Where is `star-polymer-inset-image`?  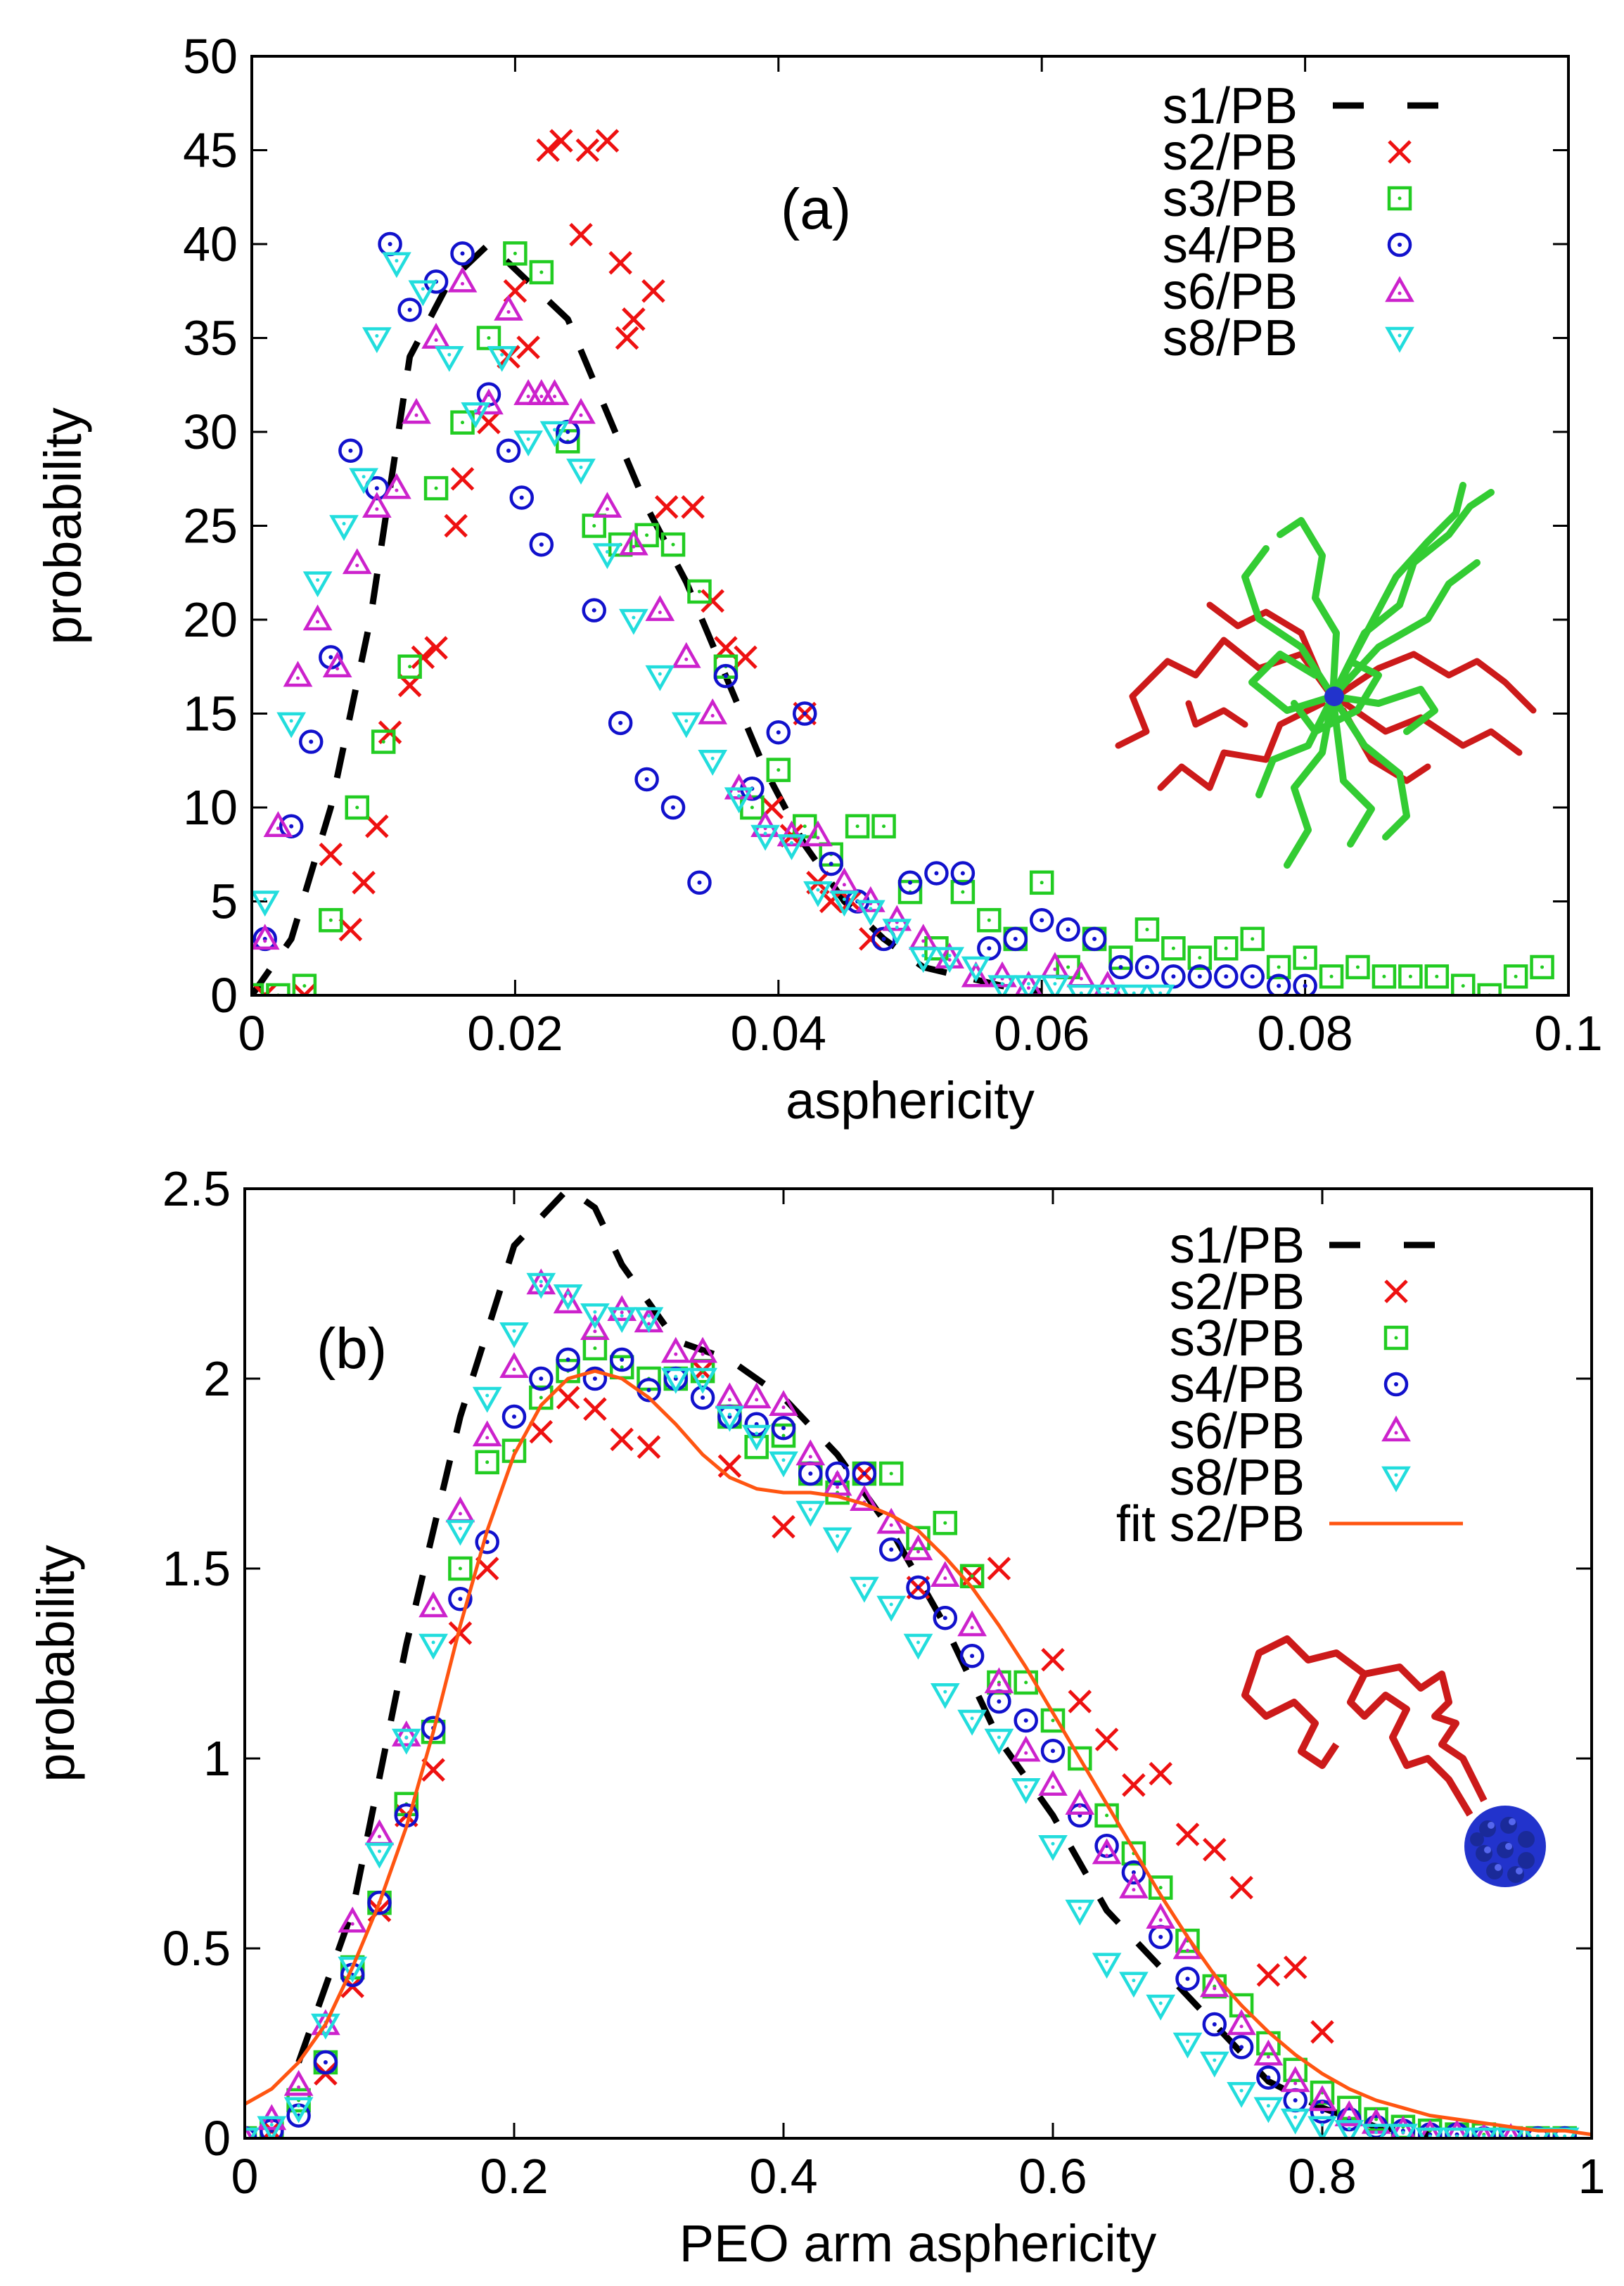
star-polymer-inset-image is located at coordinates (1326, 675).